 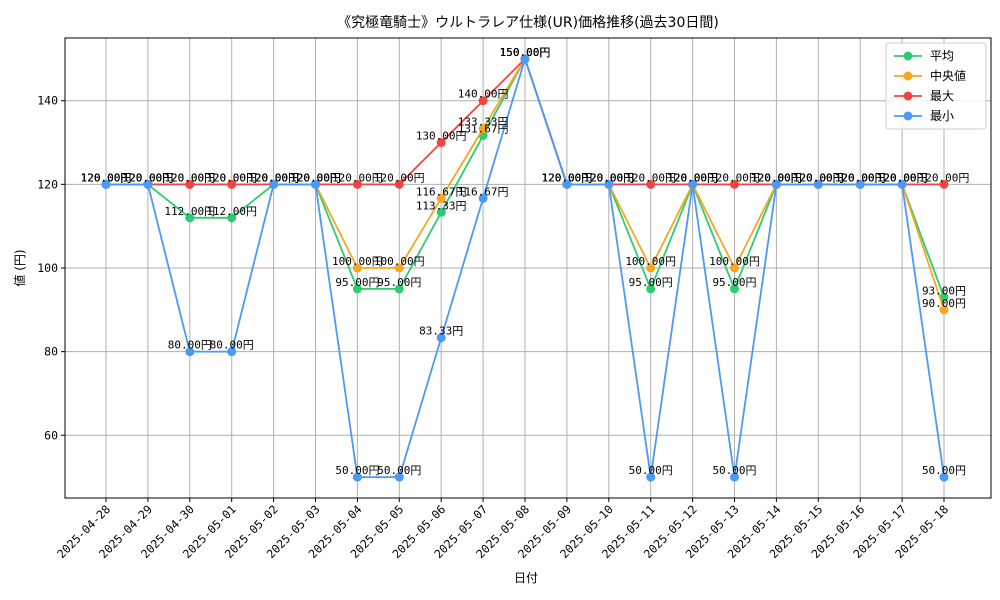 What do you see at coordinates (525, 52) in the screenshot?
I see `data-label: 150.00円` at bounding box center [525, 52].